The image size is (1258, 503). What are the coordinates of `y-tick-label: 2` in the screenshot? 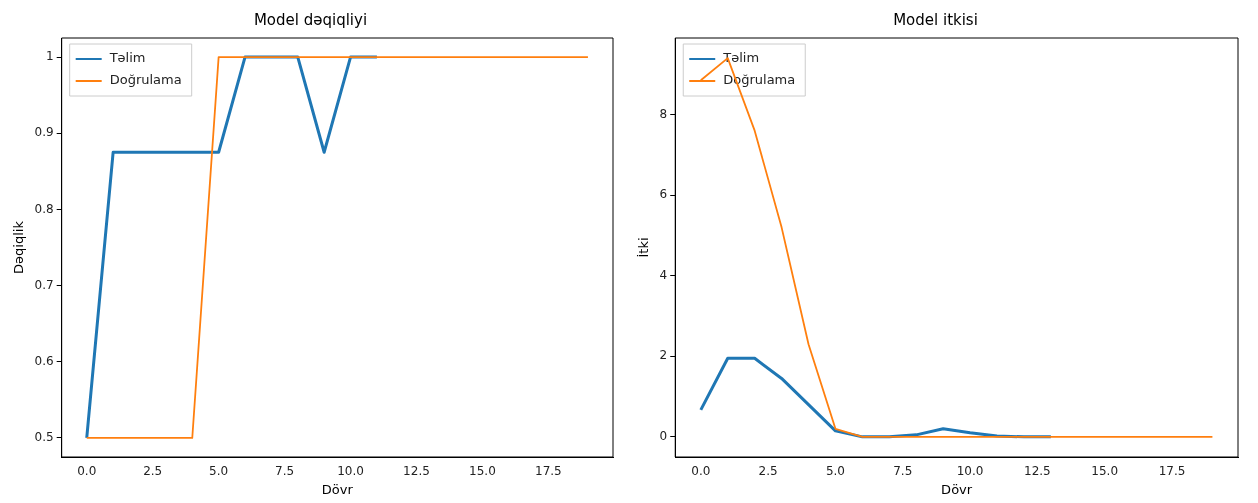 It's located at (663, 355).